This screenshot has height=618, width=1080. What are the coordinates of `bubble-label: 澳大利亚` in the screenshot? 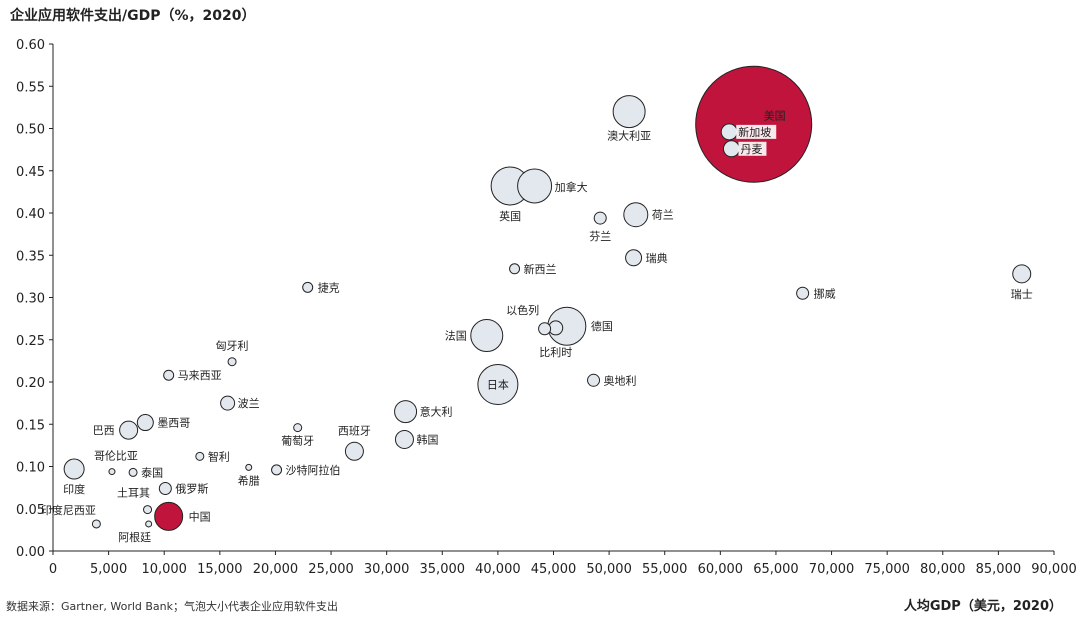 It's located at (629, 136).